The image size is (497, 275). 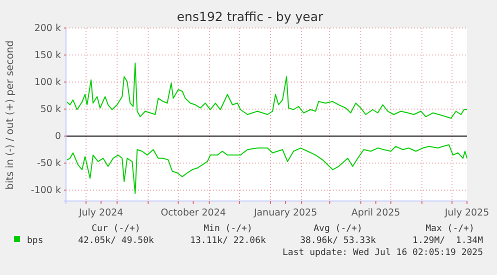 I want to click on y-tick-label: 100 k, so click(x=48, y=82).